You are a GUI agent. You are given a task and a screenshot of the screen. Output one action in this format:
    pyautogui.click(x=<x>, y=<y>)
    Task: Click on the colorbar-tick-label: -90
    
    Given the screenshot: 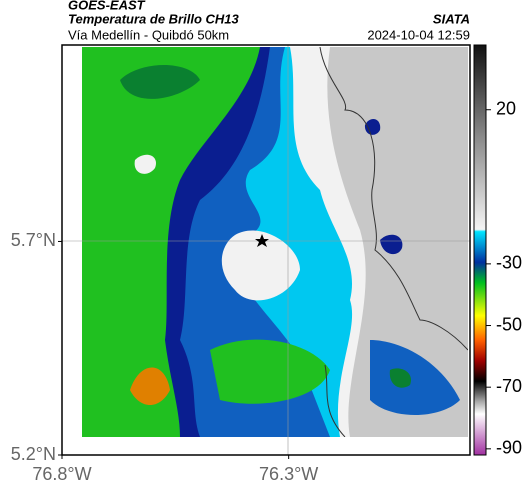 What is the action you would take?
    pyautogui.click(x=509, y=448)
    